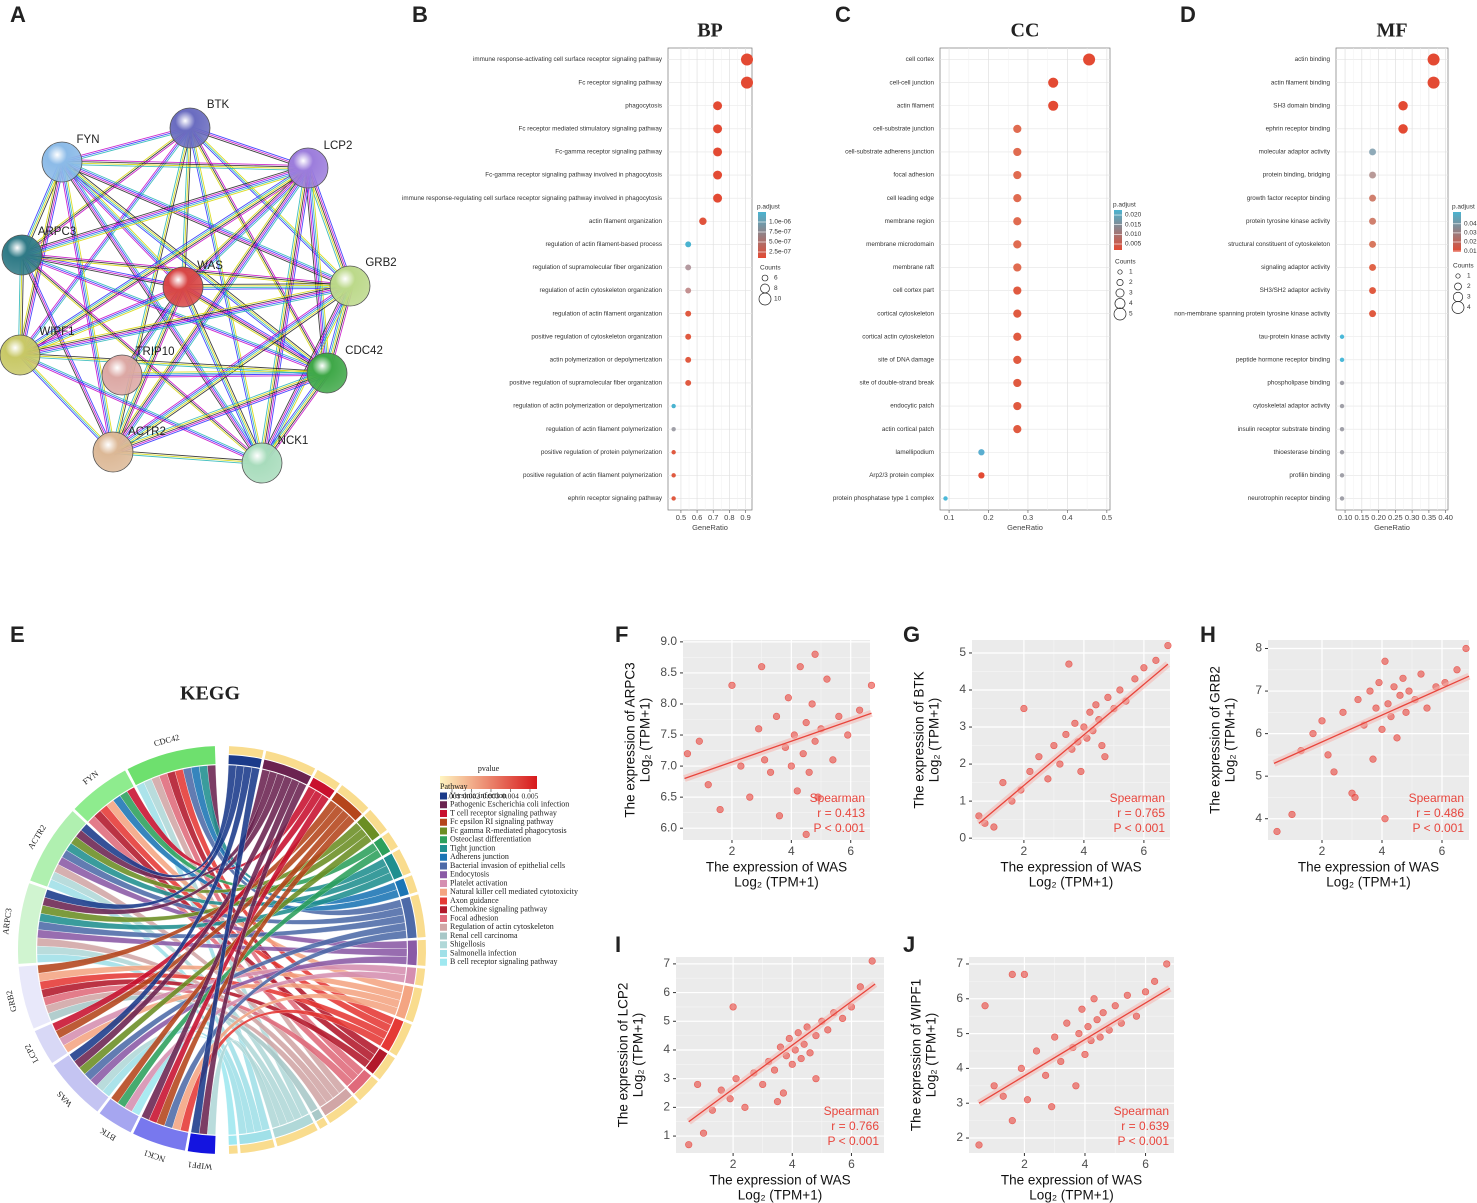  What do you see at coordinates (913, 290) in the screenshot?
I see `category-label: cell cortex part` at bounding box center [913, 290].